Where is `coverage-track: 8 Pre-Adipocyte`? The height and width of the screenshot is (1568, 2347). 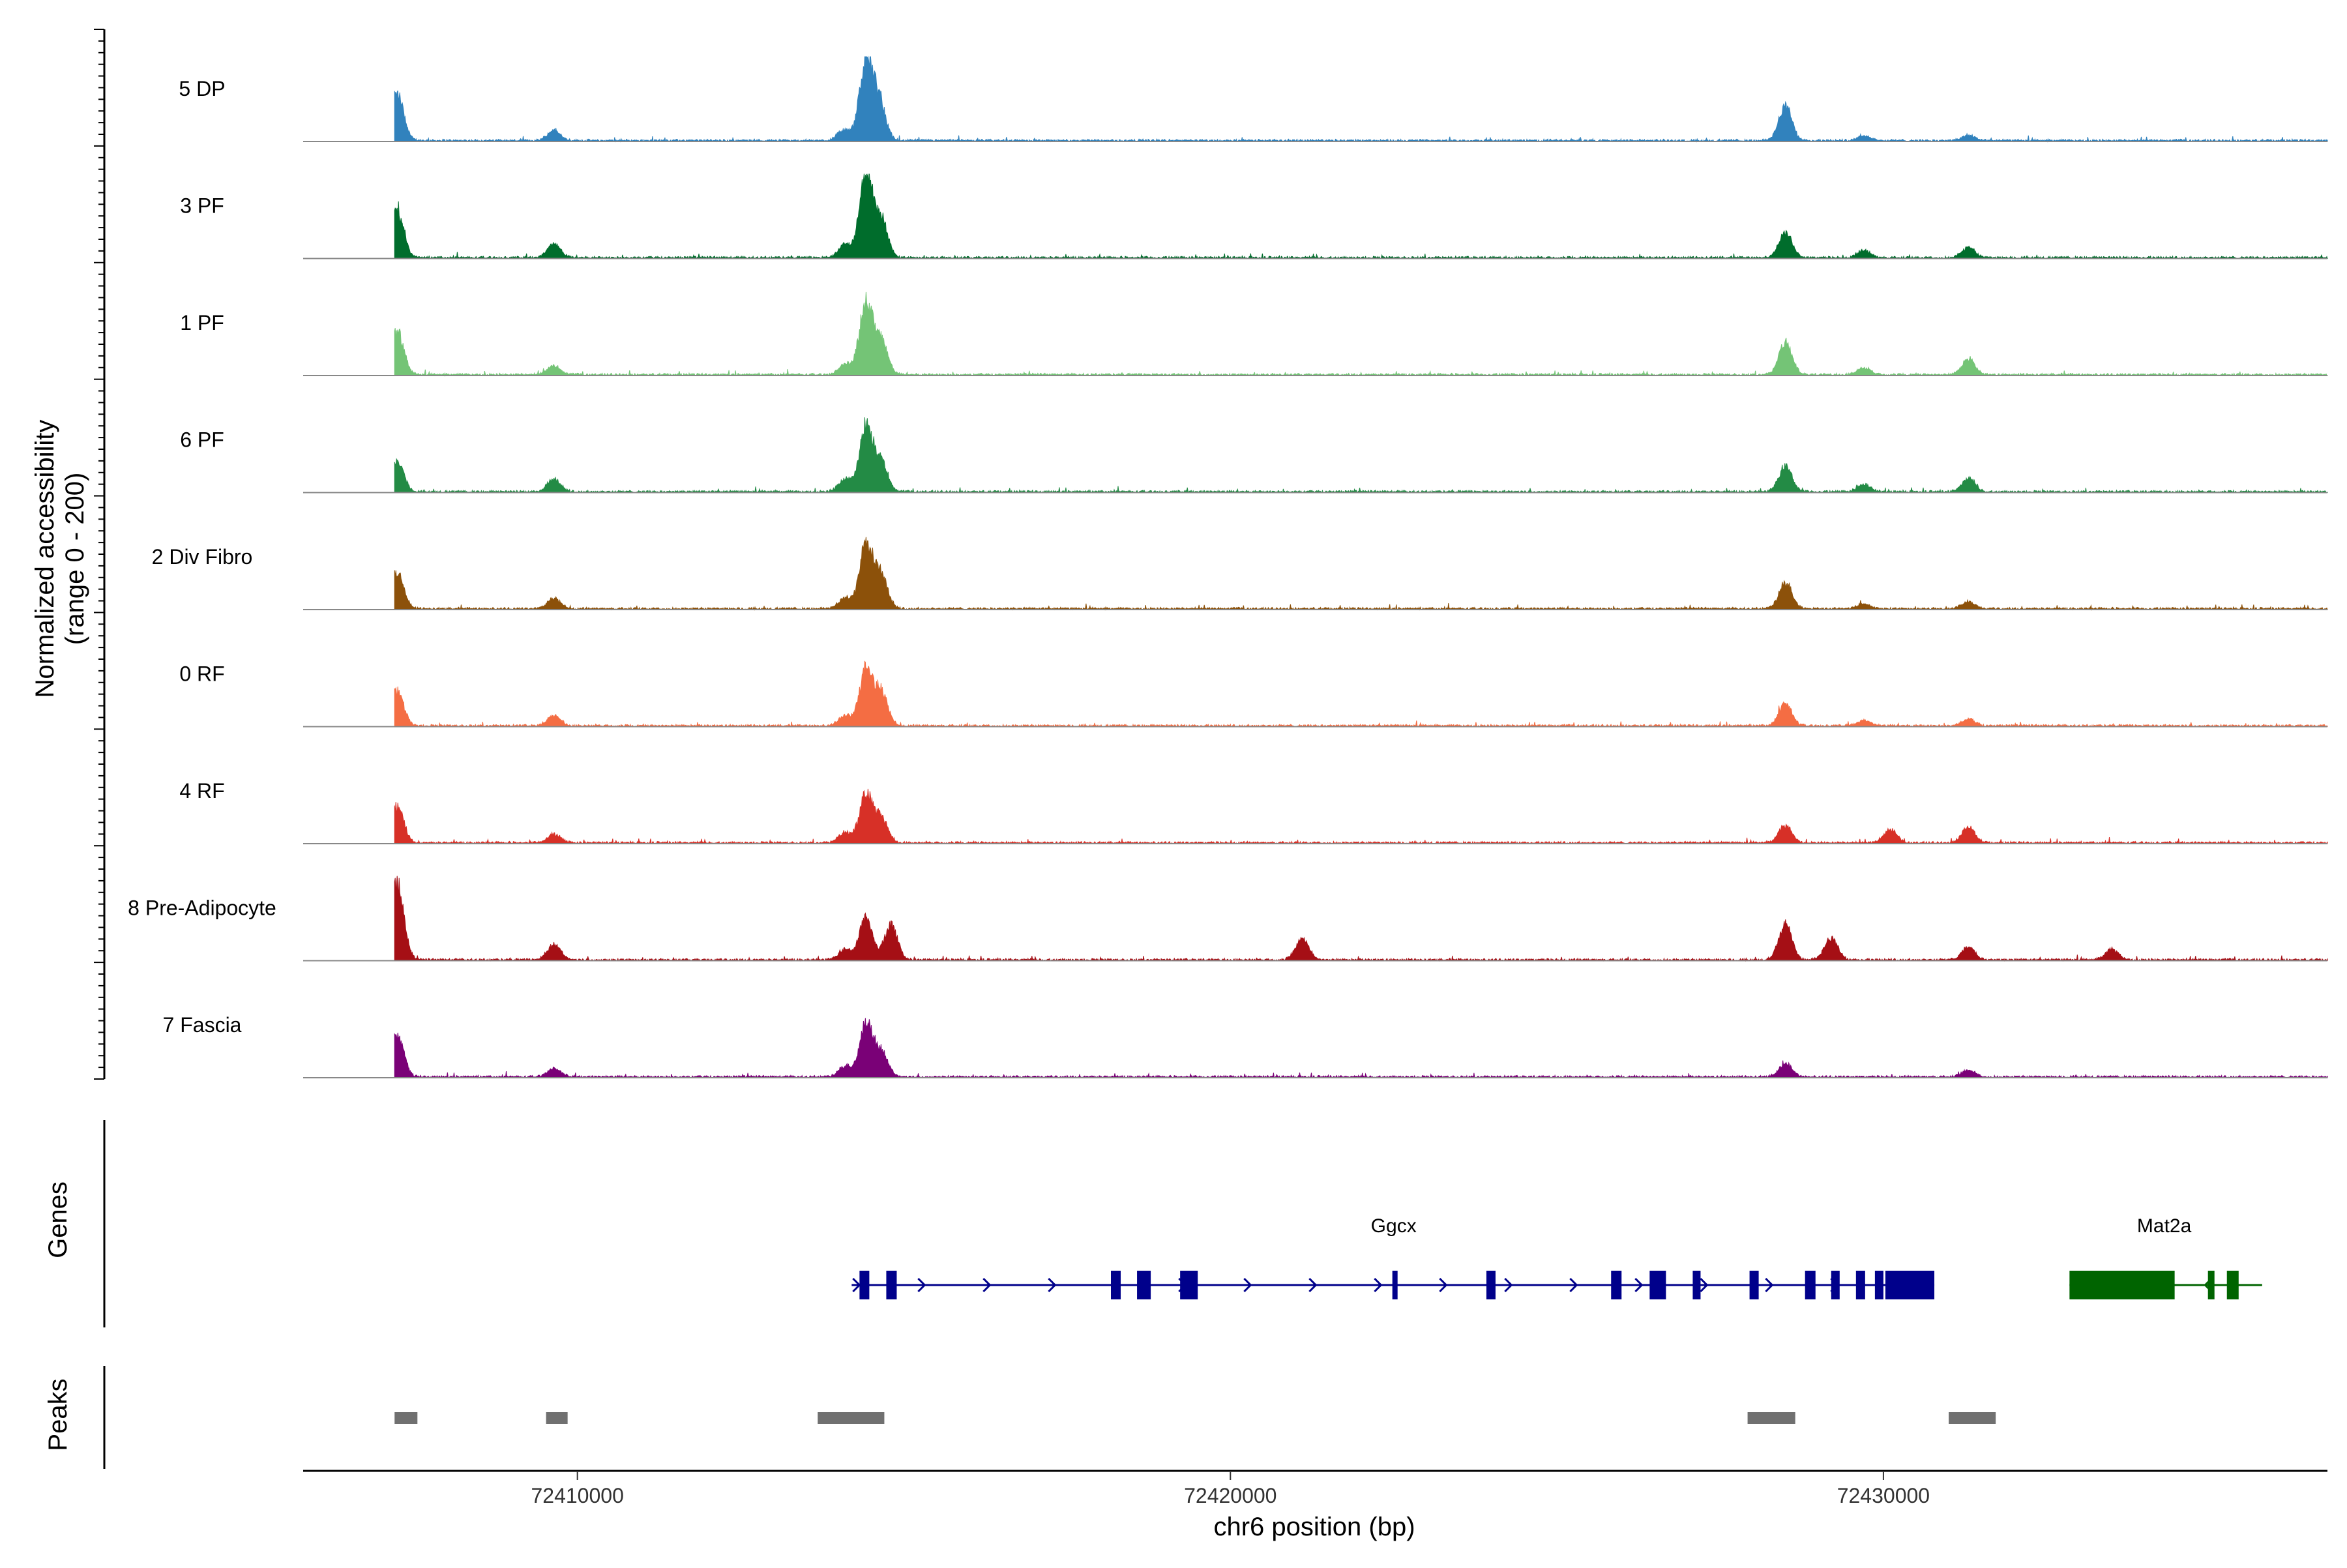
coverage-track: 8 Pre-Adipocyte is located at coordinates (1228, 919).